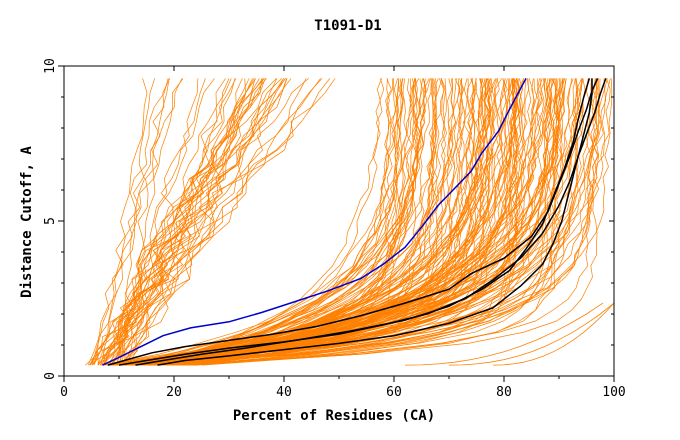 This screenshot has height=440, width=680. I want to click on x-axis-label: Percent of Residues (CA), so click(334, 416).